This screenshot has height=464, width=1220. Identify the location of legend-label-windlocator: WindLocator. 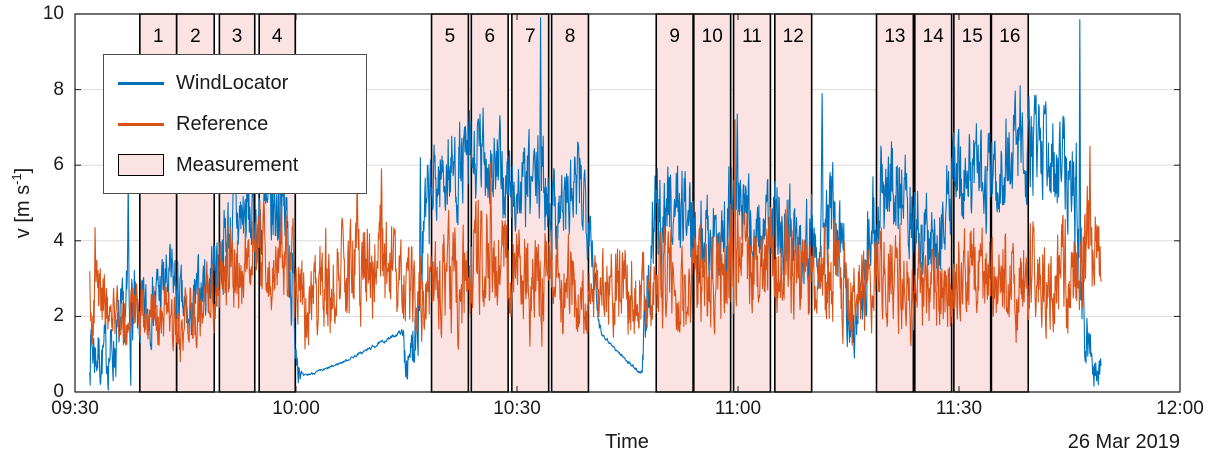
(232, 82).